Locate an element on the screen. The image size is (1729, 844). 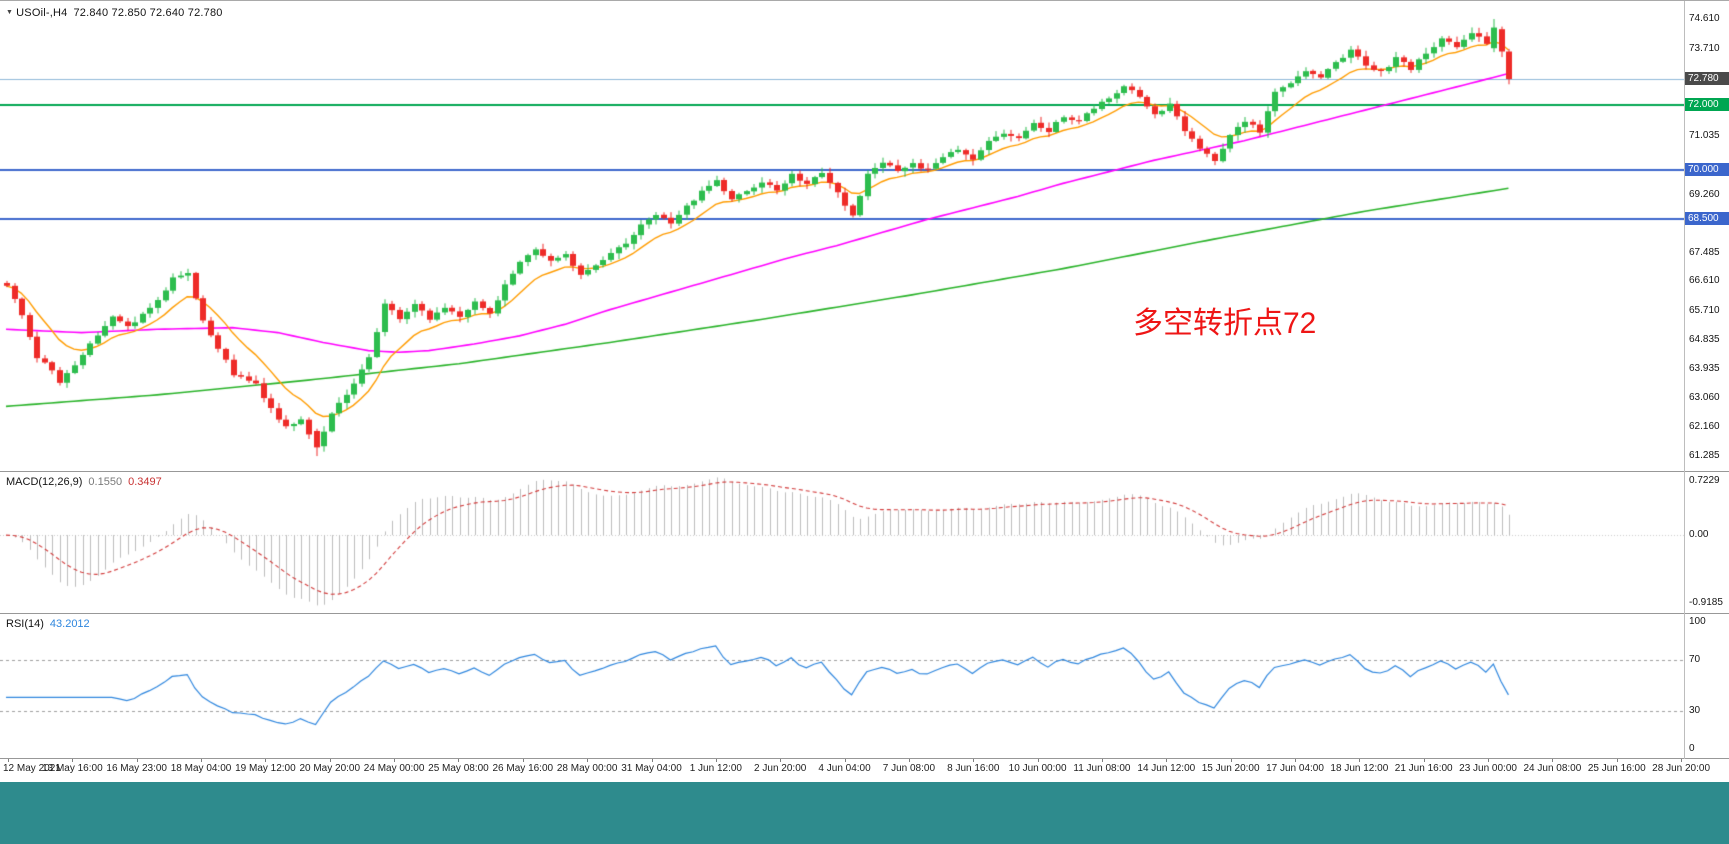
time-axis-label: 1 Jun 12:00 is located at coordinates (715, 768).